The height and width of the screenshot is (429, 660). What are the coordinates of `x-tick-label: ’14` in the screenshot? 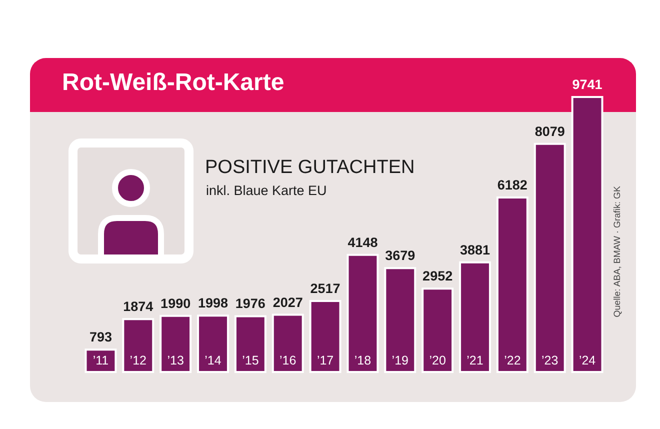 It's located at (213, 361).